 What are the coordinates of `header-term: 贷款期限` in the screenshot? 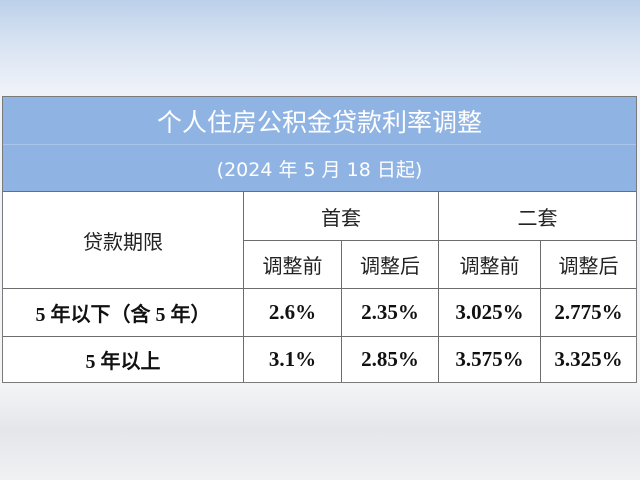 It's located at (123, 241).